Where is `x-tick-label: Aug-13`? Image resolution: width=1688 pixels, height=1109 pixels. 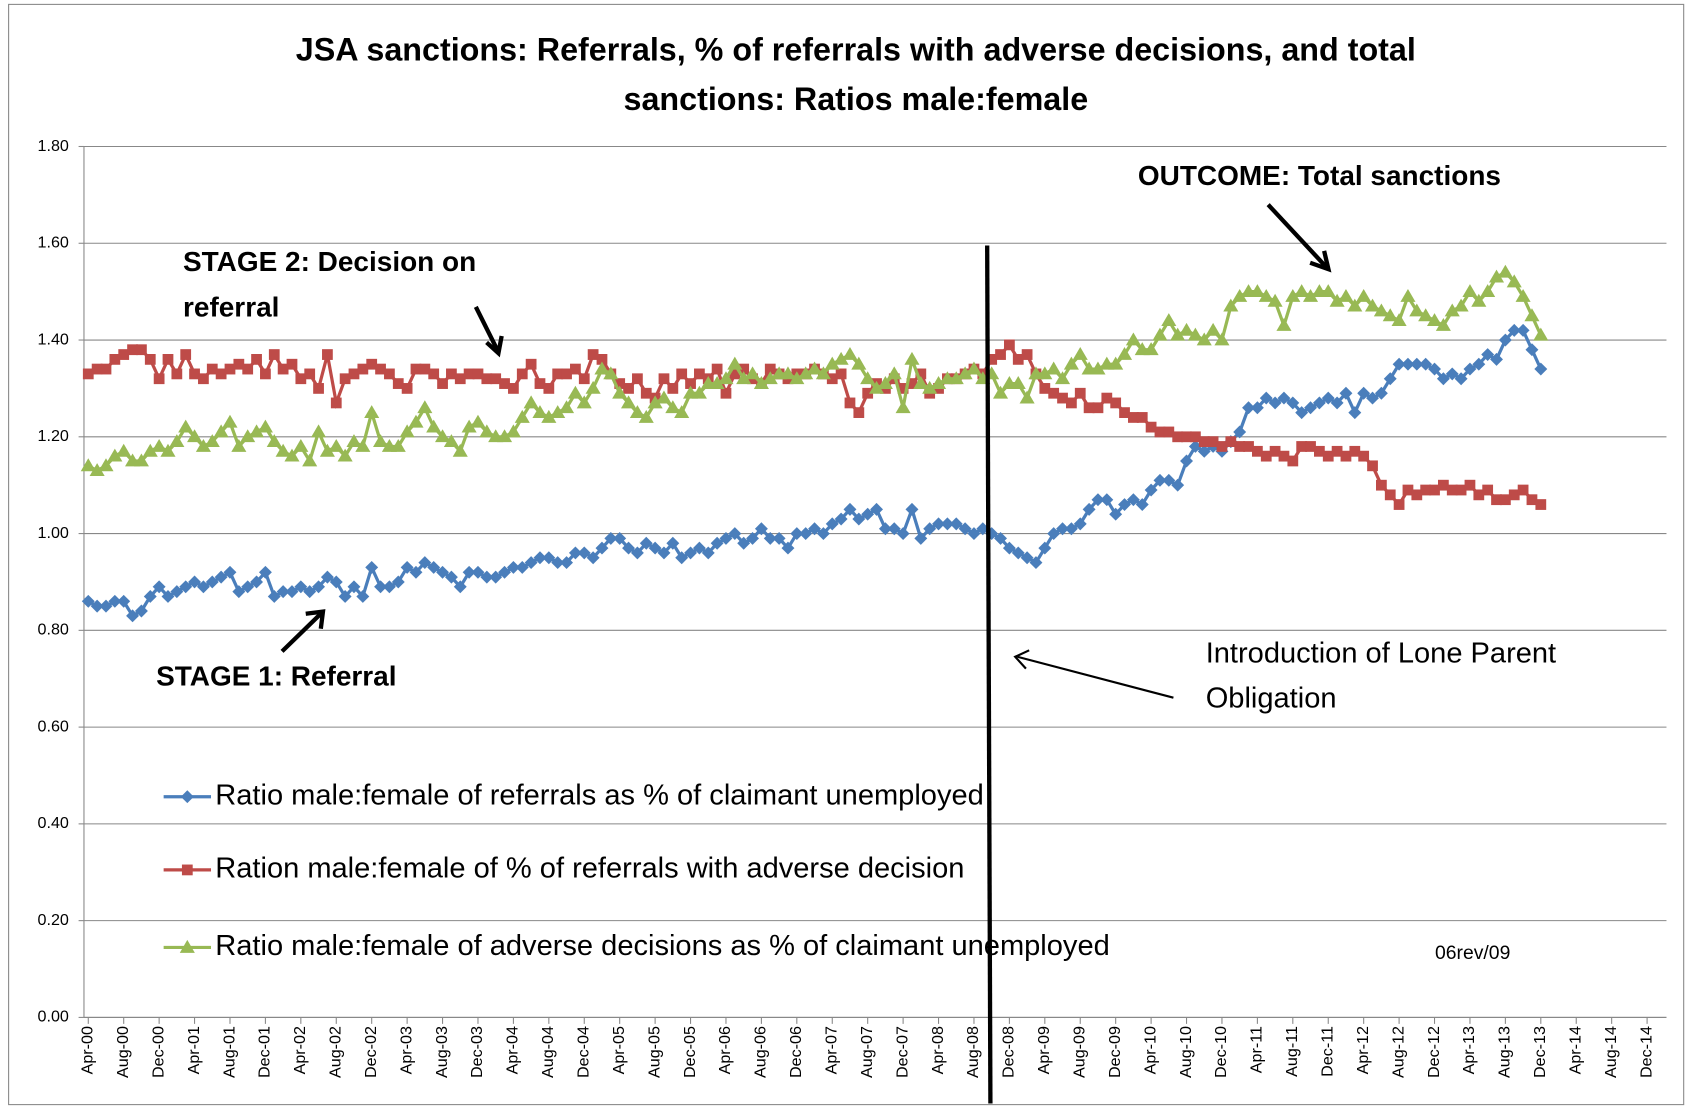 x-tick-label: Aug-13 is located at coordinates (1505, 1052).